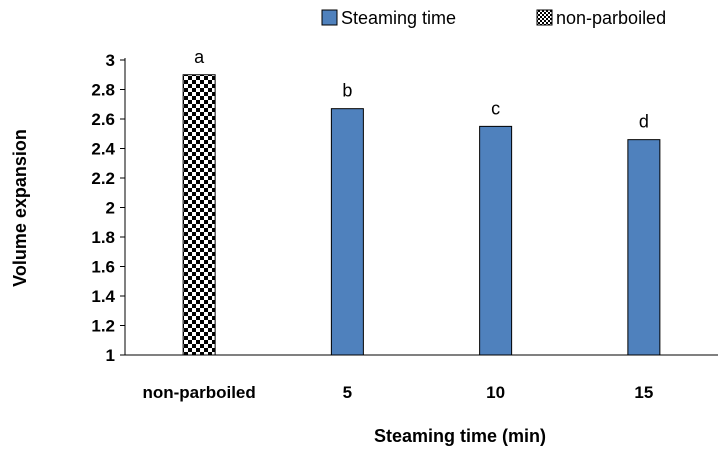 This screenshot has height=451, width=721. What do you see at coordinates (421, 89) in the screenshot?
I see `data-labels: a b c d` at bounding box center [421, 89].